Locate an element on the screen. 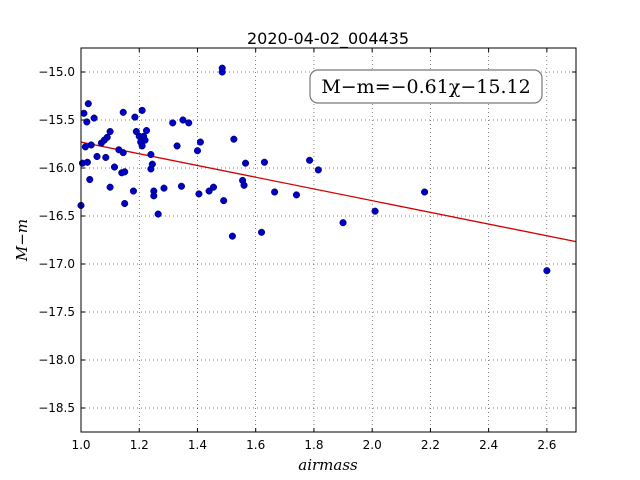 The height and width of the screenshot is (480, 640). y-tick-label: −15.0 is located at coordinates (56, 72).